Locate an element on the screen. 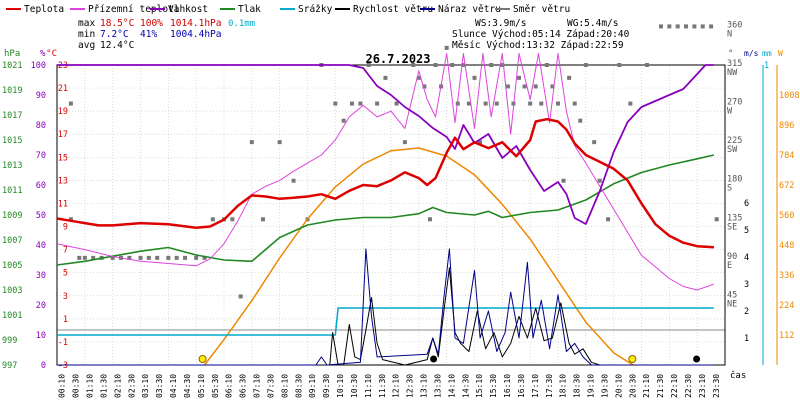 This screenshot has height=404, width=800. x-tick-label: 21:10 is located at coordinates (646, 386).